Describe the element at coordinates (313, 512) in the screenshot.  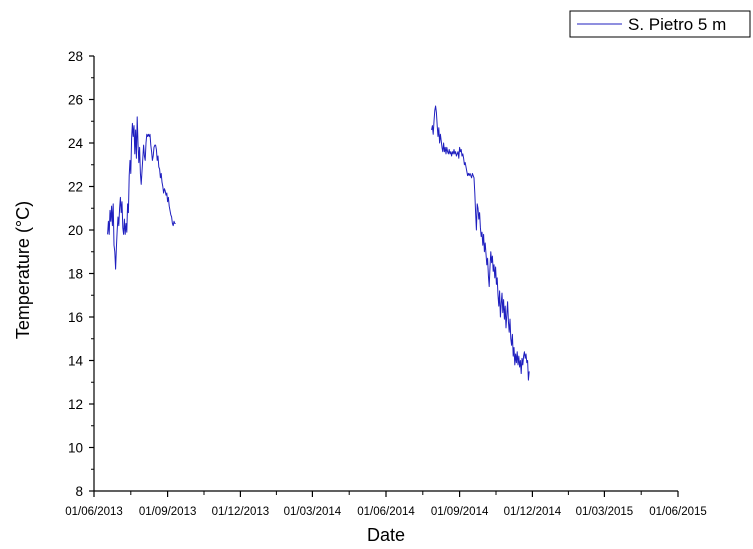
I see `x-tick-label: 01/03/2014` at that location.